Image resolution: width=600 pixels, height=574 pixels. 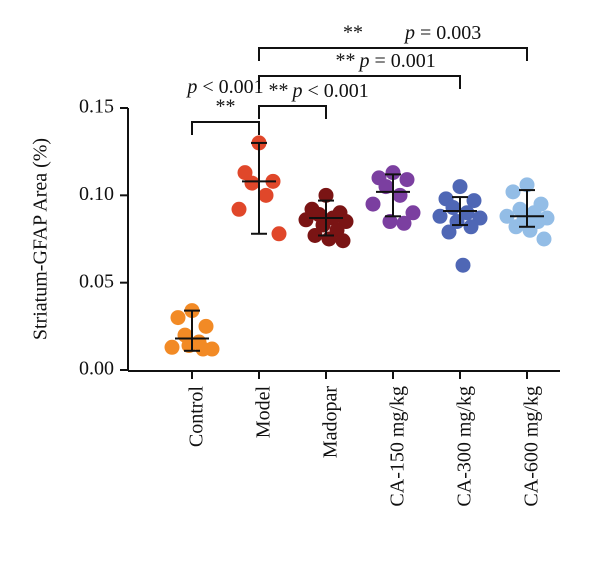 I want to click on y-tick-label: 0.15, so click(x=96, y=107).